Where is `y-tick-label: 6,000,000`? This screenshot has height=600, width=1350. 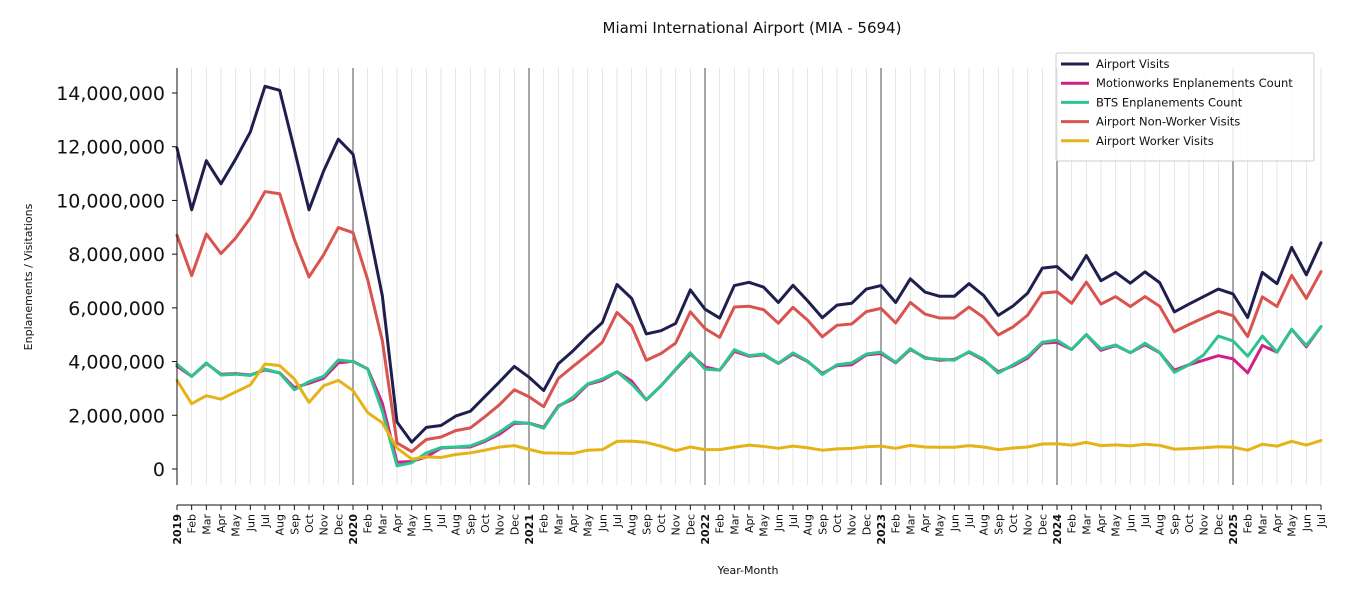
y-tick-label: 6,000,000 is located at coordinates (116, 309).